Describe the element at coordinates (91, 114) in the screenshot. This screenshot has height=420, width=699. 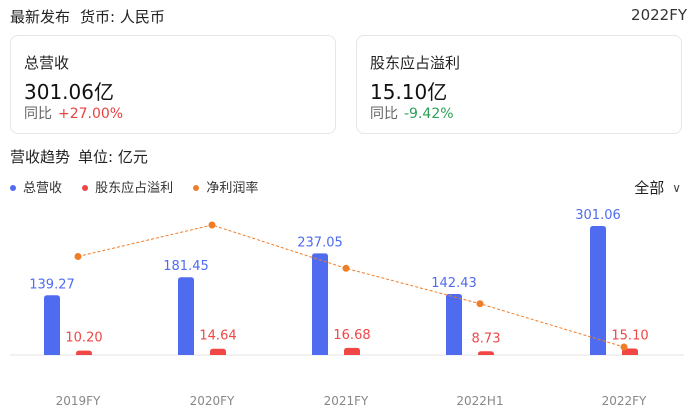
I see `revenue-yoy-value: +27.00%` at that location.